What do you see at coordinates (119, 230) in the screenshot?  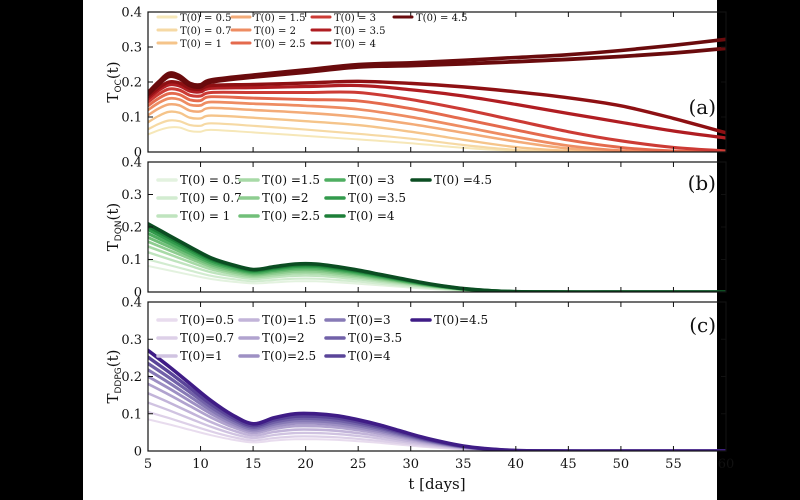 I see `y-axis-label-sub: DQN` at bounding box center [119, 230].